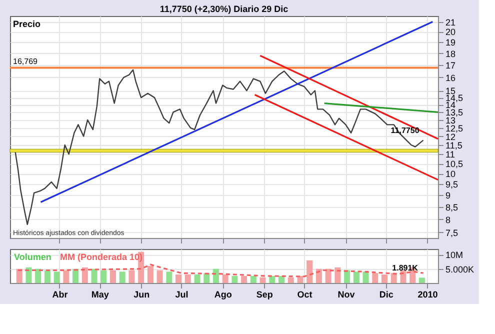 The image size is (495, 334). Describe the element at coordinates (33, 257) in the screenshot. I see `series-label: Volumen` at that location.